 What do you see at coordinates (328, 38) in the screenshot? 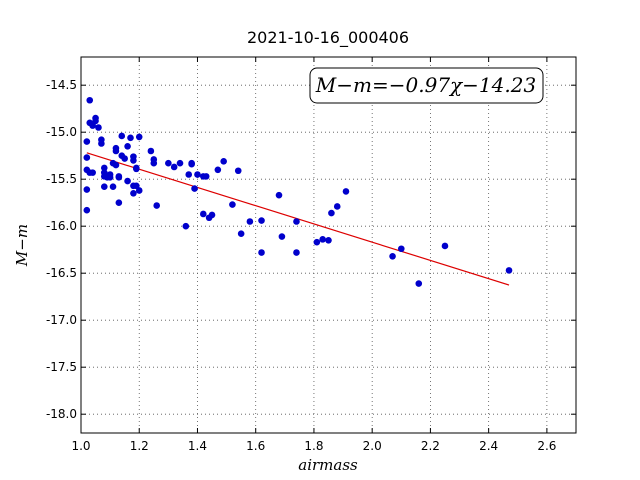
I see `chart-title: 2021-10-16_000406` at bounding box center [328, 38].